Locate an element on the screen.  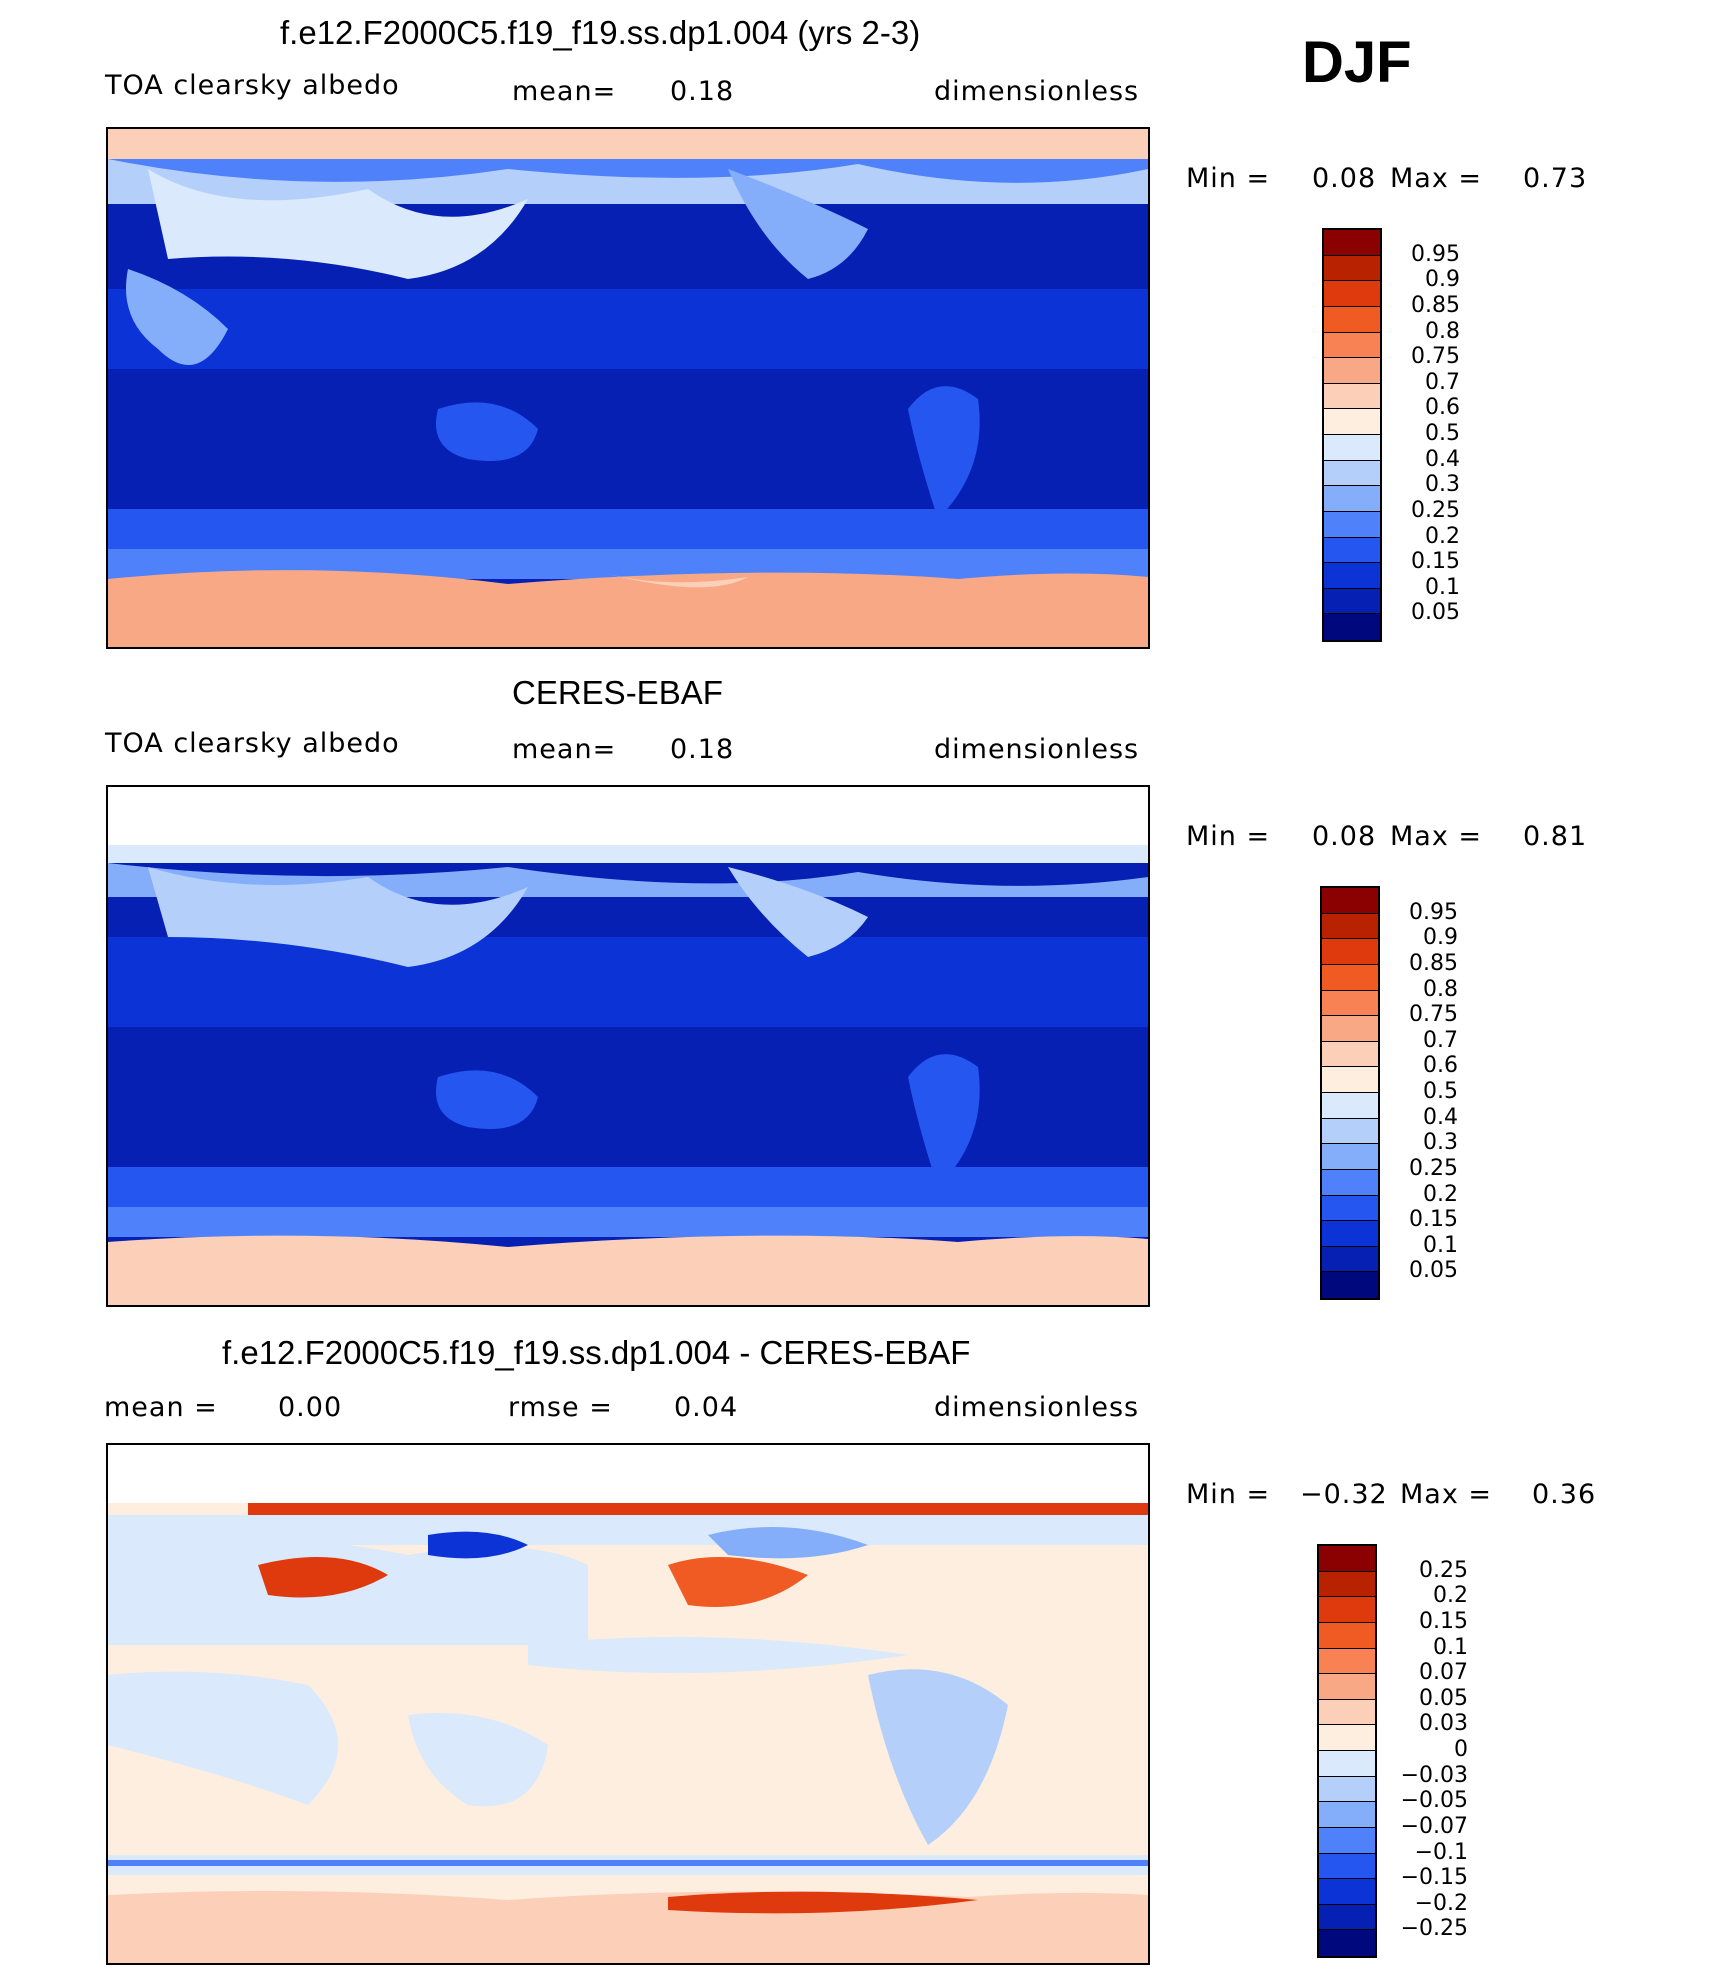
colorbar-tick-label: 0.07 is located at coordinates (1443, 1673).